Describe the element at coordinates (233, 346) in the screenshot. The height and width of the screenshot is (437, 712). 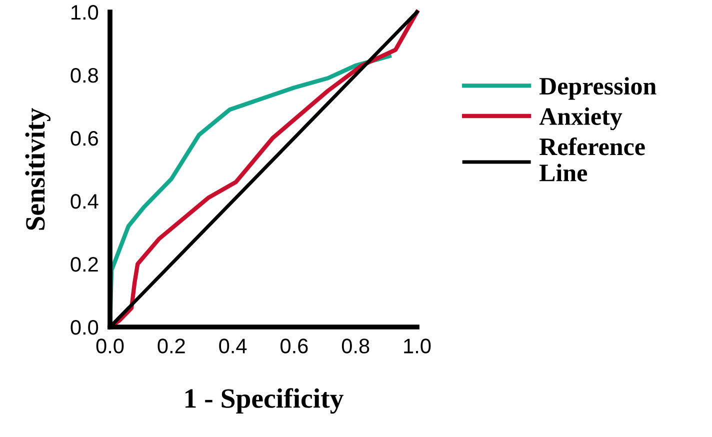
I see `x-tick-label: 0.4` at that location.